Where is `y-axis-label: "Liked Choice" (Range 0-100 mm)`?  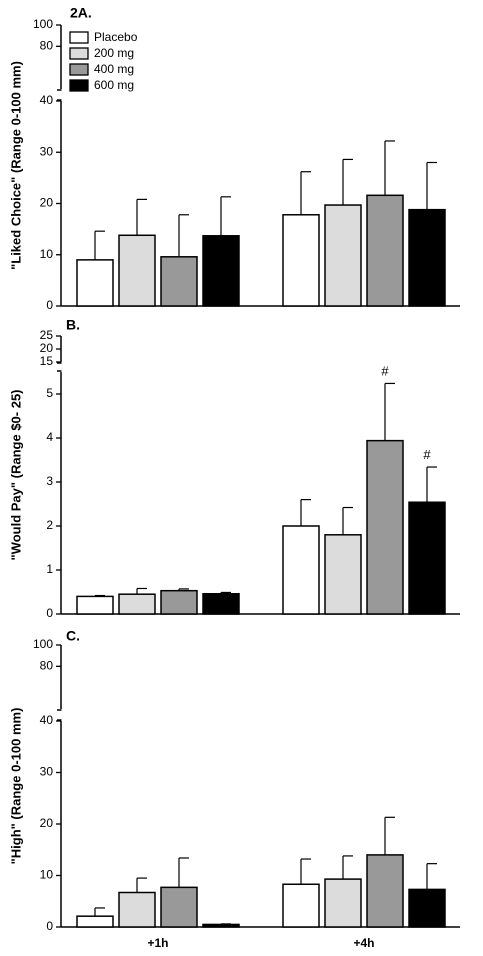
y-axis-label: "Liked Choice" (Range 0-100 mm) is located at coordinates (15, 165).